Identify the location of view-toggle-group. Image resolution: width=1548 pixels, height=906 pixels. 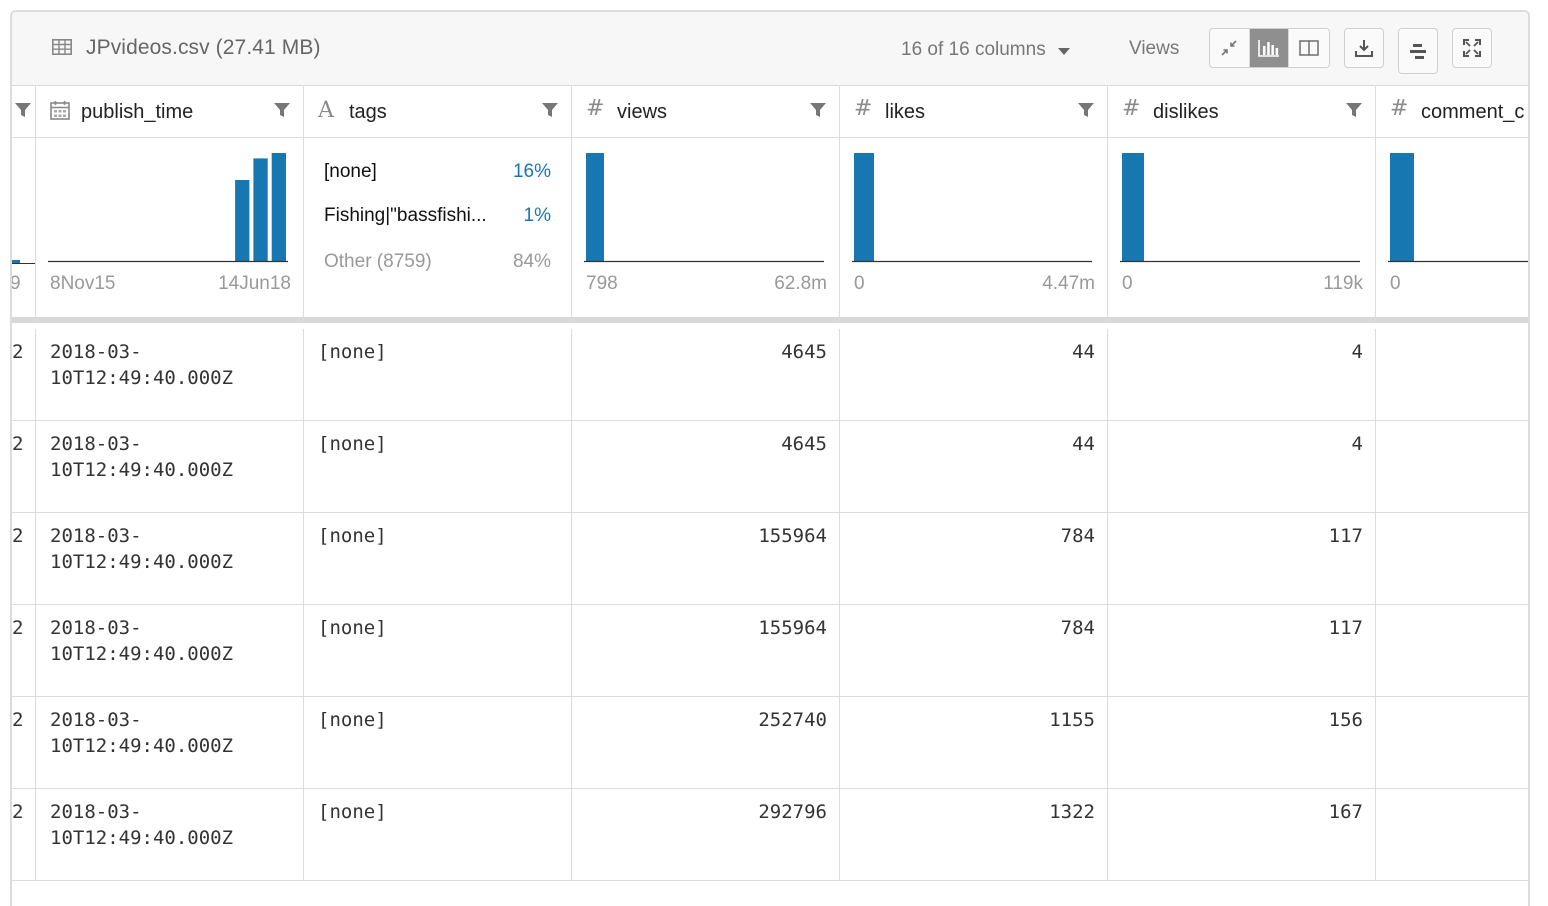
(1269, 48).